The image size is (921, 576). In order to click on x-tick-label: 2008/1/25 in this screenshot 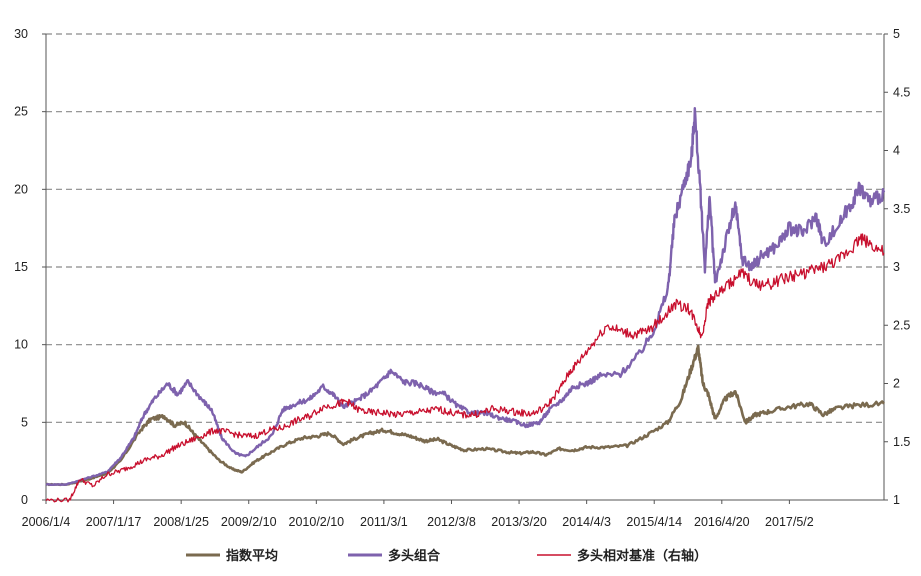, I will do `click(181, 522)`.